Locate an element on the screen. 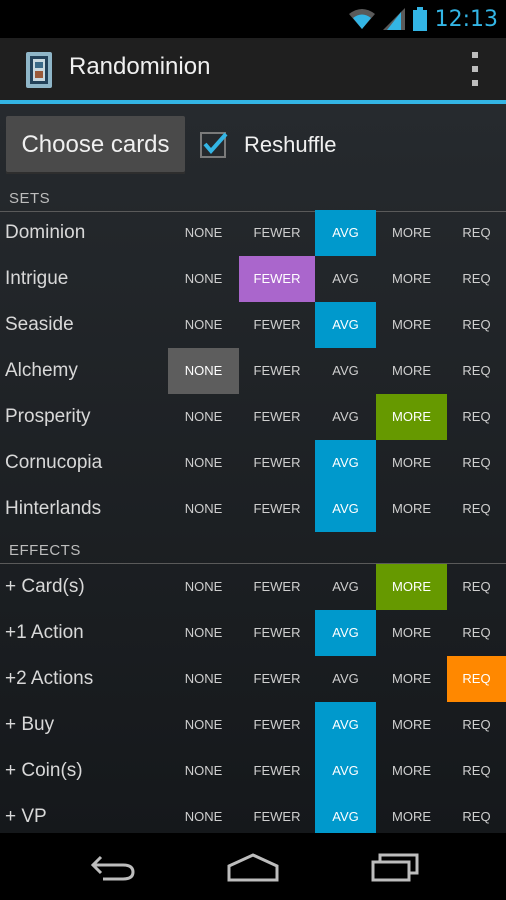  battery-icon is located at coordinates (419, 19).